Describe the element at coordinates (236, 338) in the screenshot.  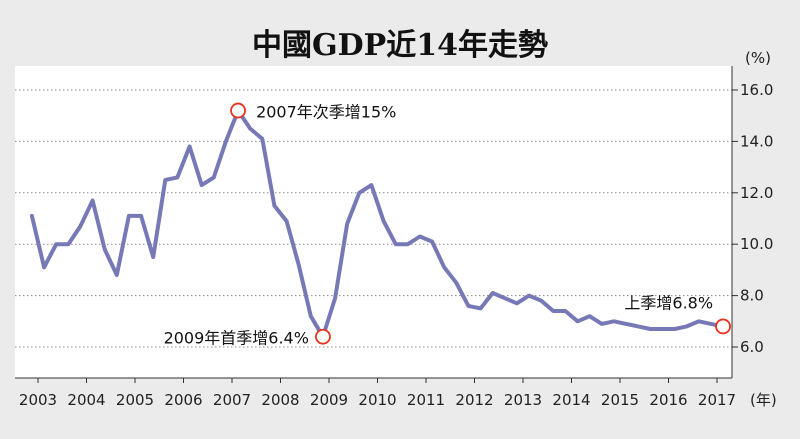
I see `annotation-label: 2009年首季增6.4%` at that location.